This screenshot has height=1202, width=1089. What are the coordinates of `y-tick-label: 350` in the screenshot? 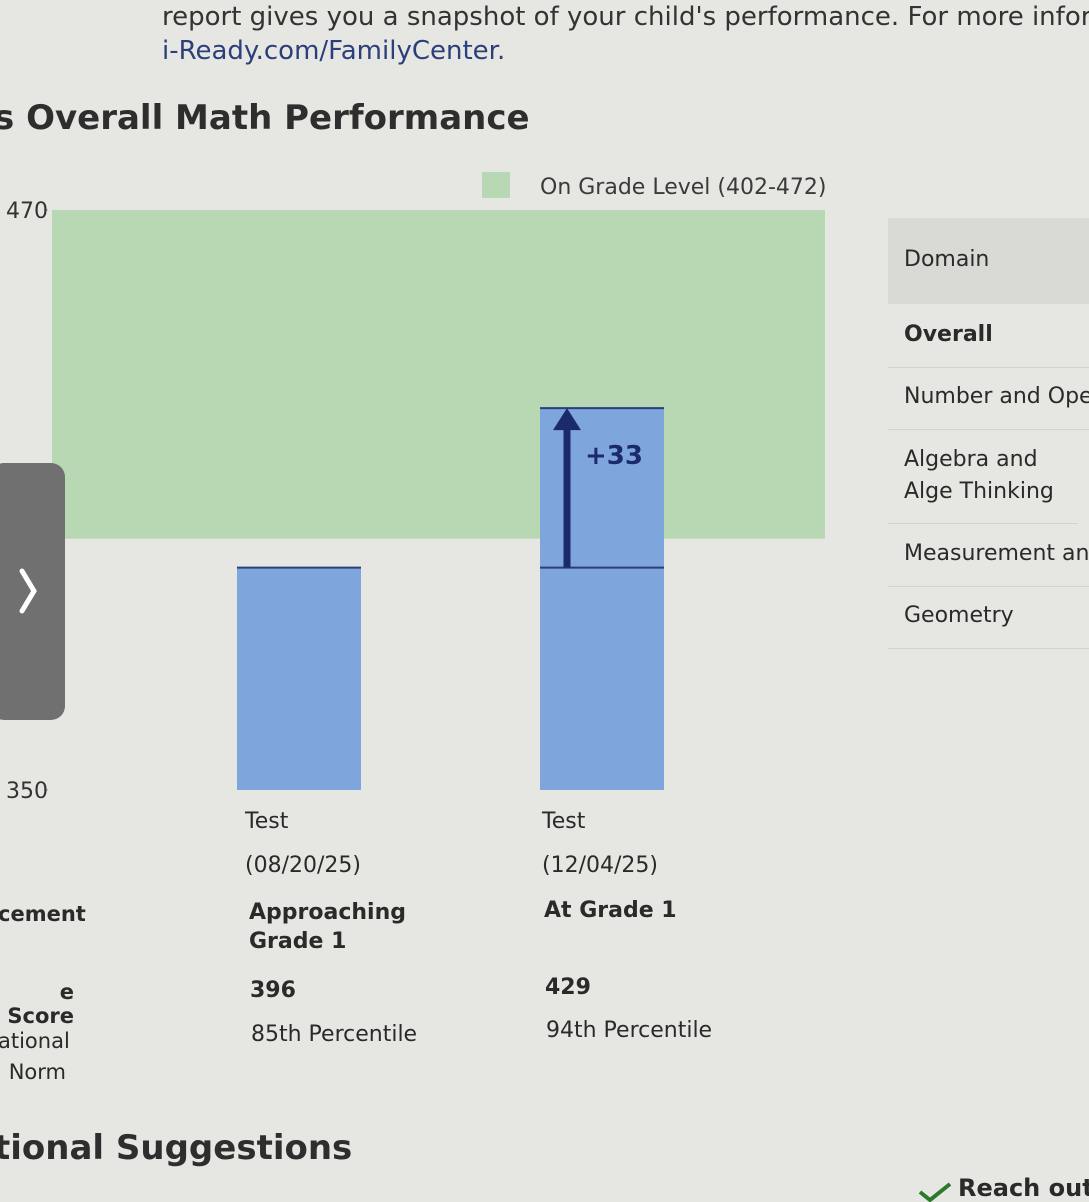 It's located at (27, 791).